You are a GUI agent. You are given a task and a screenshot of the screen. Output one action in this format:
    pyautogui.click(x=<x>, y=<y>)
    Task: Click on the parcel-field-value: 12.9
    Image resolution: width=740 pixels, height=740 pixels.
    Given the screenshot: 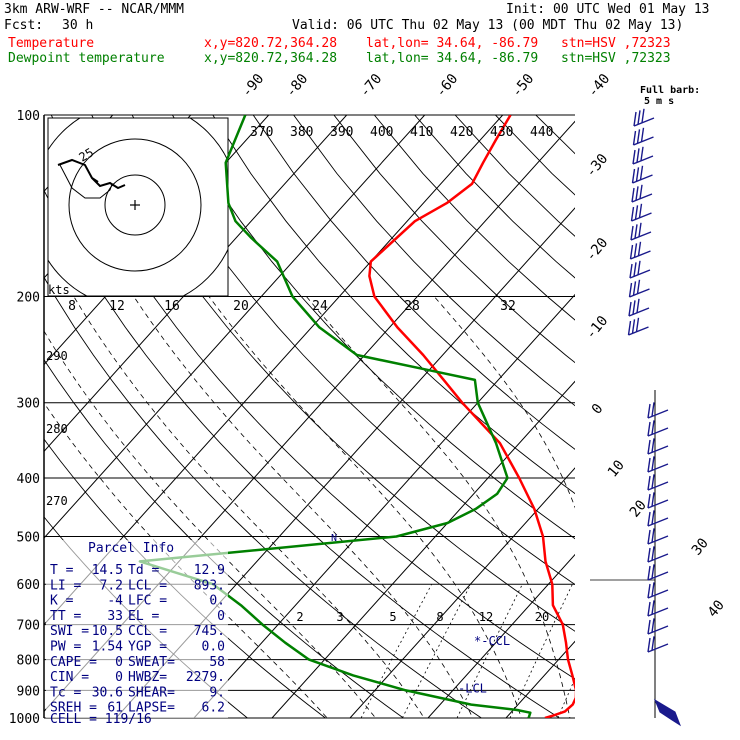 What is the action you would take?
    pyautogui.click(x=209, y=570)
    